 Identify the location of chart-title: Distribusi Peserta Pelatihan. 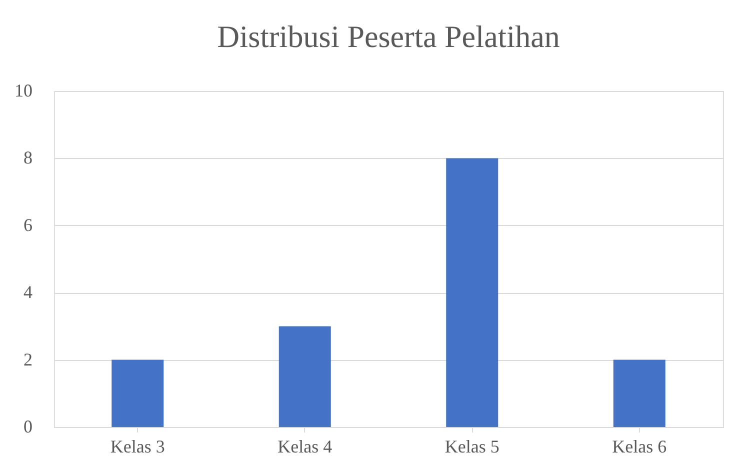
(388, 36).